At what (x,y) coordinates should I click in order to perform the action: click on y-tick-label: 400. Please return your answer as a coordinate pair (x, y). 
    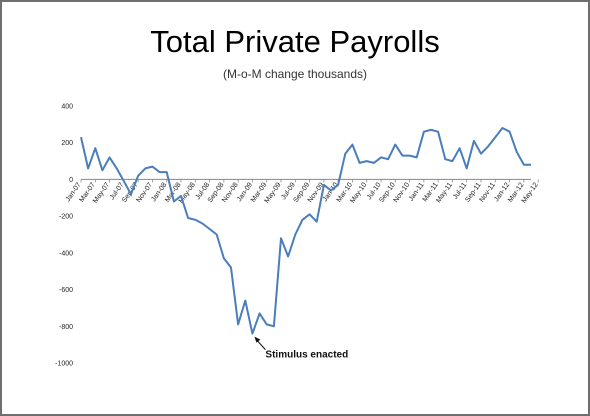
    Looking at the image, I should click on (67, 107).